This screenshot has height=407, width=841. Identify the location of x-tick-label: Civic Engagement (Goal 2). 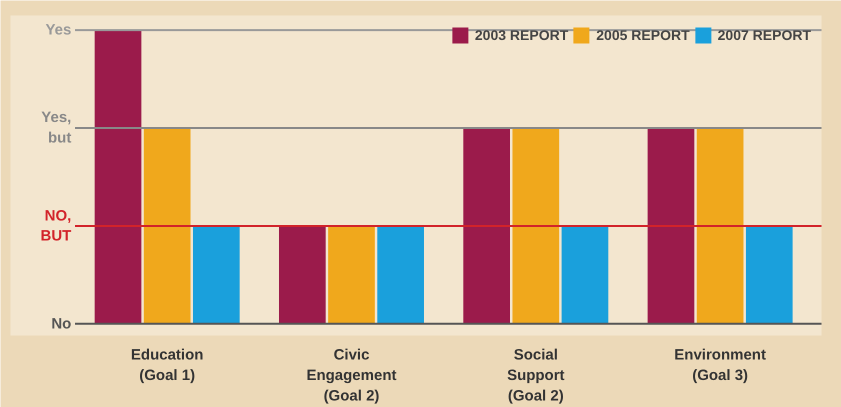
(351, 375).